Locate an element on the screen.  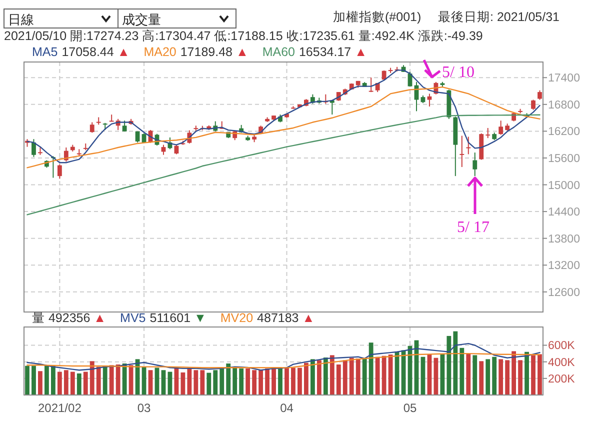
text: 16534.17 ▲ is located at coordinates (332, 52).